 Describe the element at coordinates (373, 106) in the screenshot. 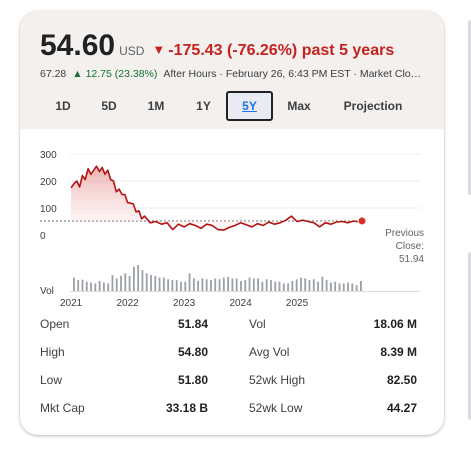

I see `tab-projection: Projection` at that location.